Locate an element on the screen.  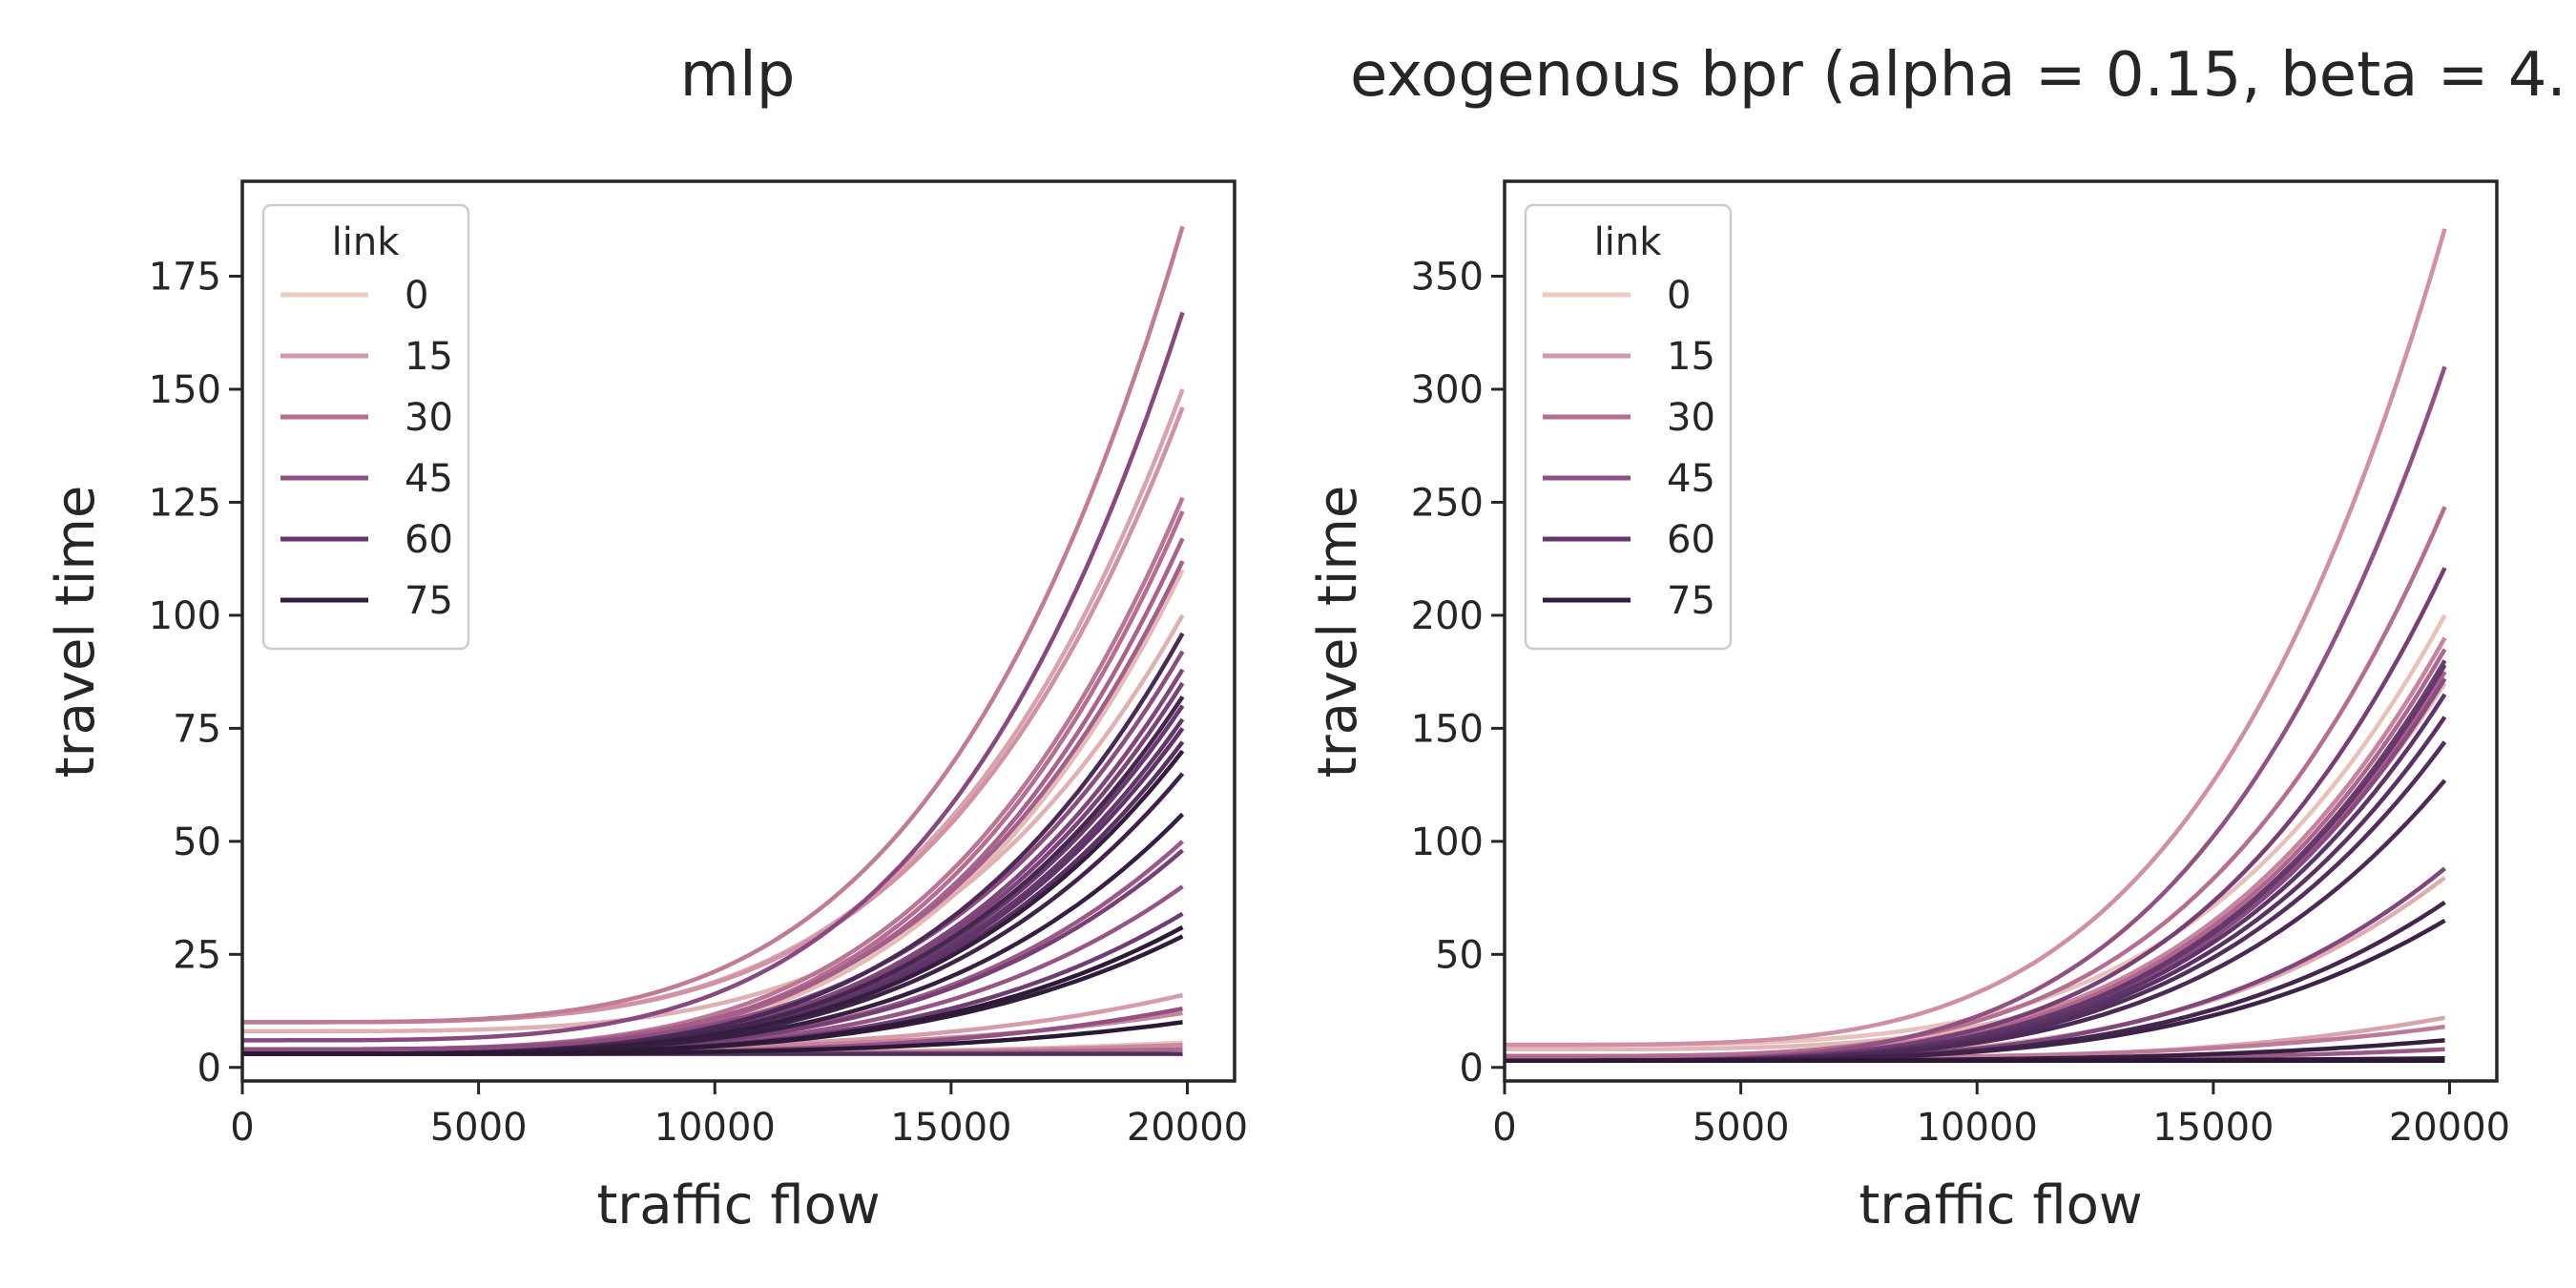
y-tick-label: 250 is located at coordinates (1447, 503).